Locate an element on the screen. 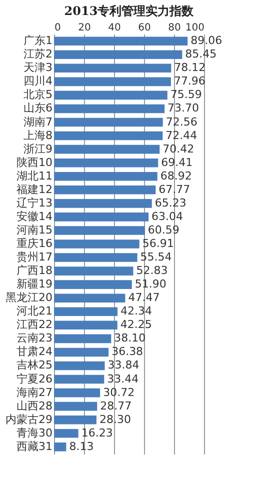 This screenshot has height=500, width=260. y-tick-label: 新疆19 is located at coordinates (34, 284).